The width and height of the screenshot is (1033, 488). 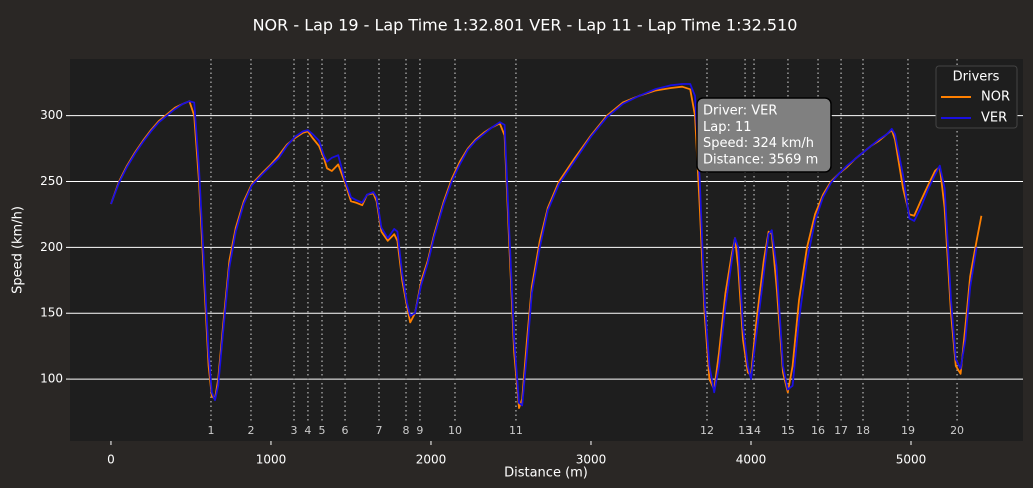 What do you see at coordinates (345, 430) in the screenshot?
I see `corner-label: 6` at bounding box center [345, 430].